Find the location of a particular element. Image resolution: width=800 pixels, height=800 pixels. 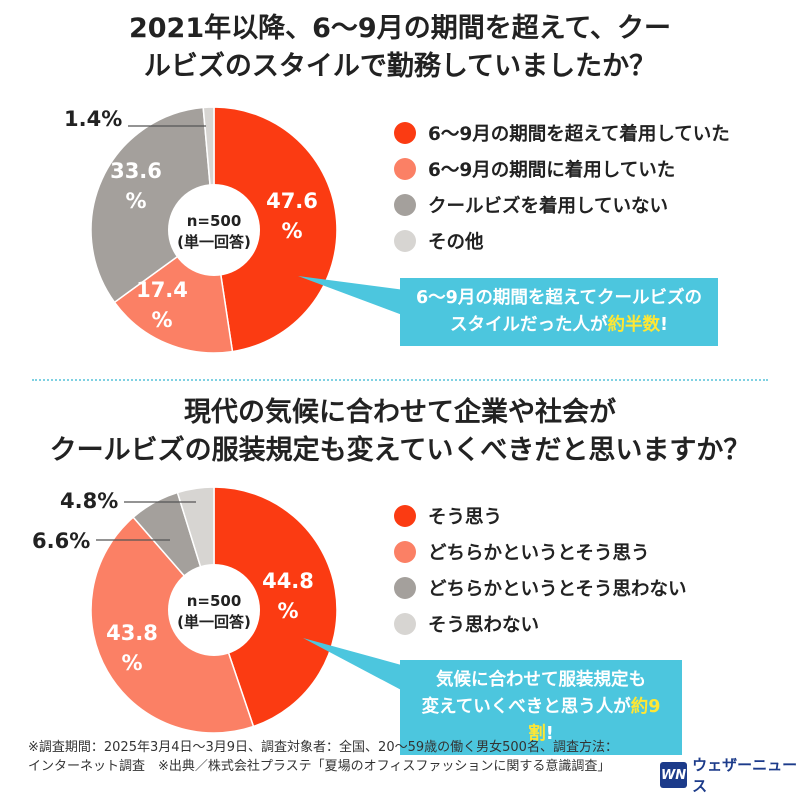

callout-highlight: 約半数 is located at coordinates (634, 325).